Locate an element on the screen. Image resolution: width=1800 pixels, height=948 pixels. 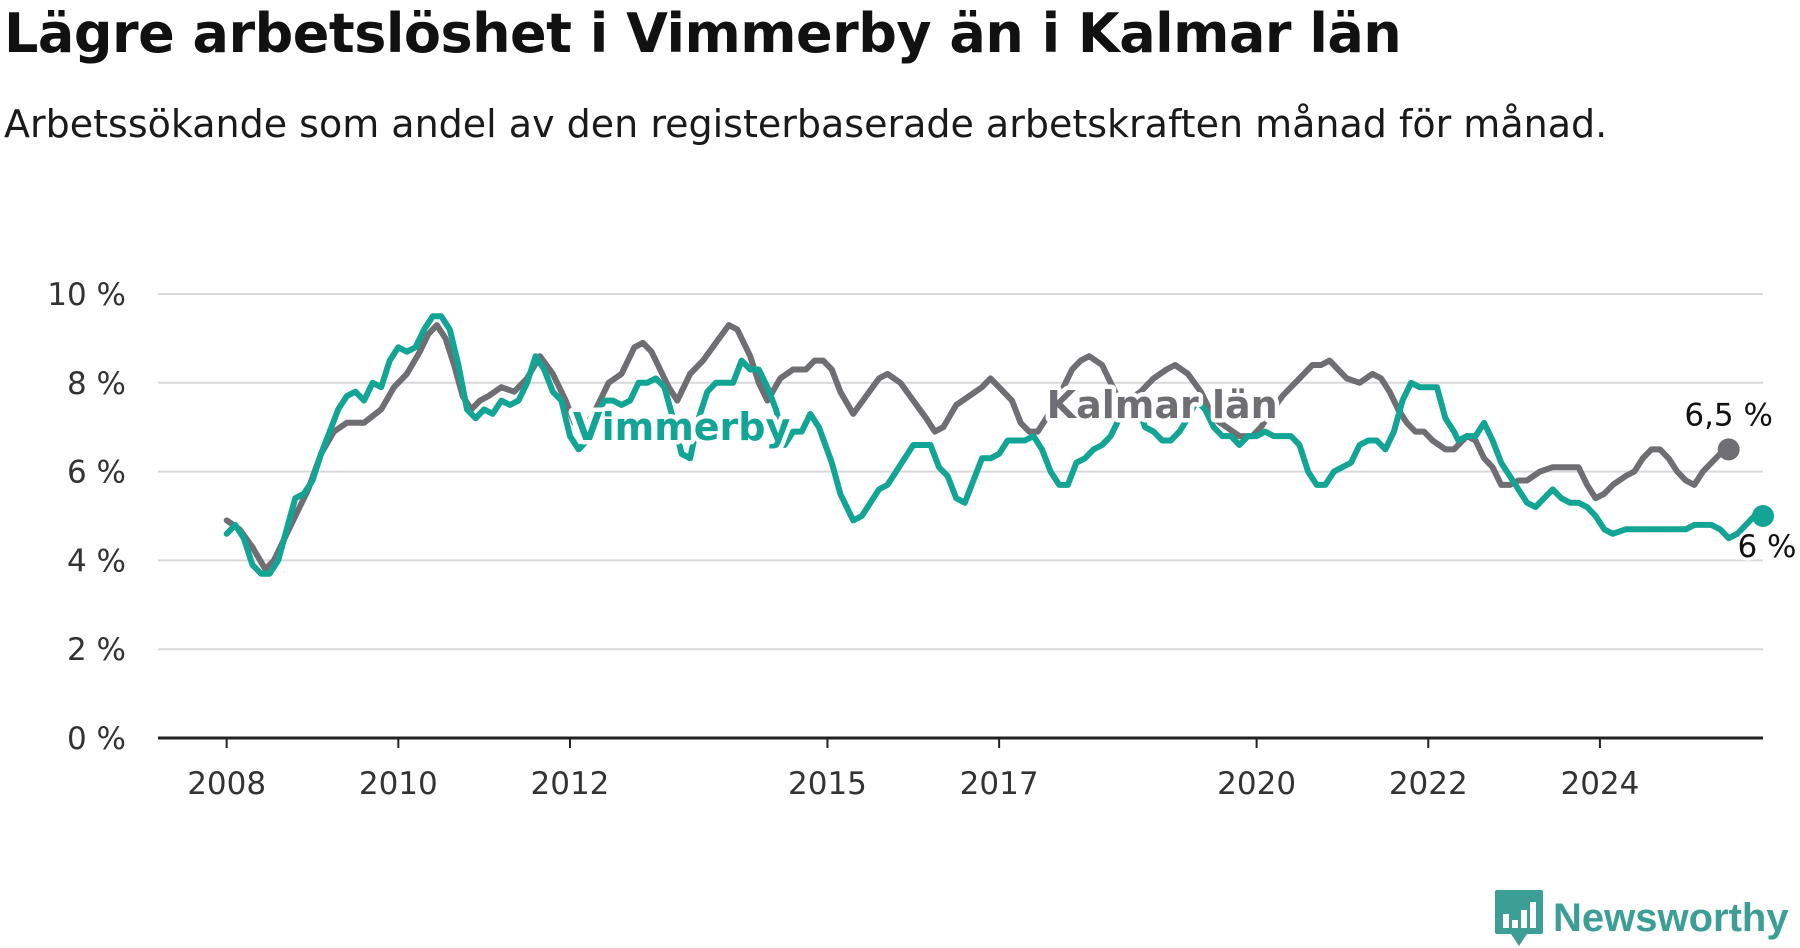
series-labels: 6,5 % 6 % Vimmerby Kalmar län is located at coordinates (1183, 474).